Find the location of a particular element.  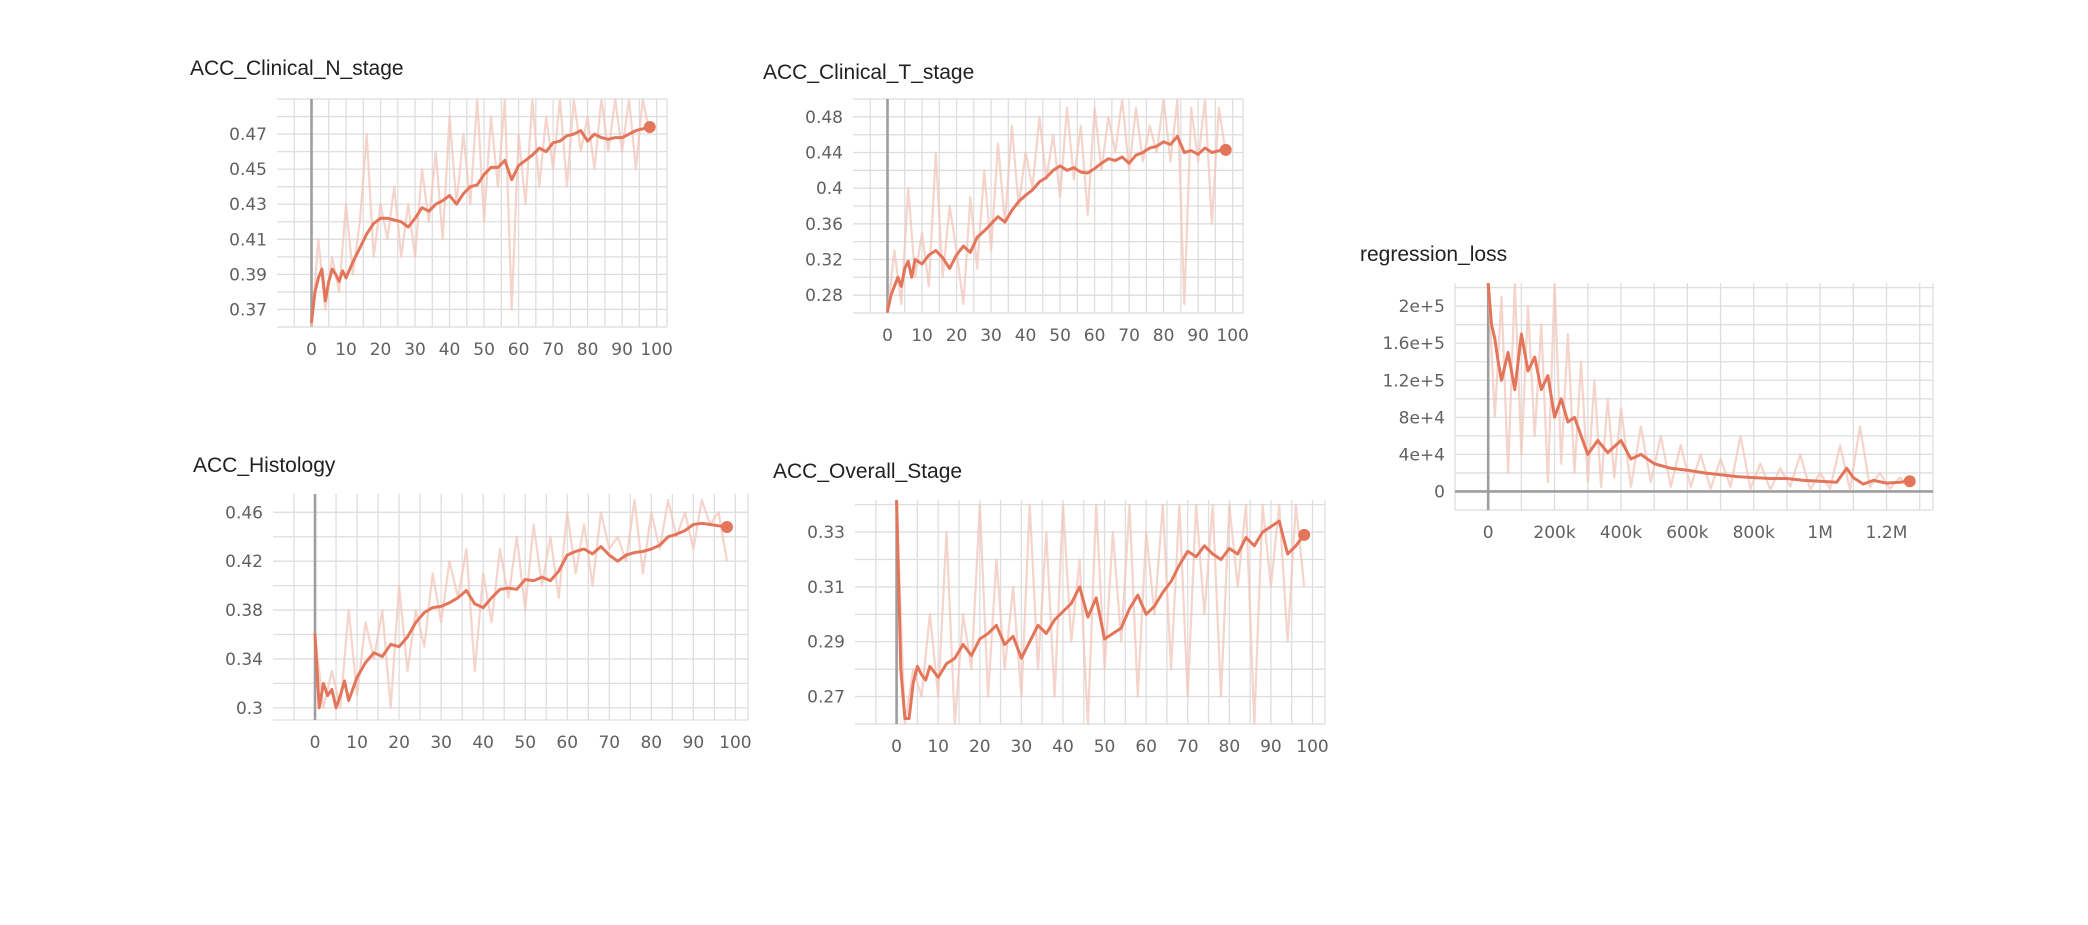

y-tick-label: 1.6e+5 is located at coordinates (1413, 344).